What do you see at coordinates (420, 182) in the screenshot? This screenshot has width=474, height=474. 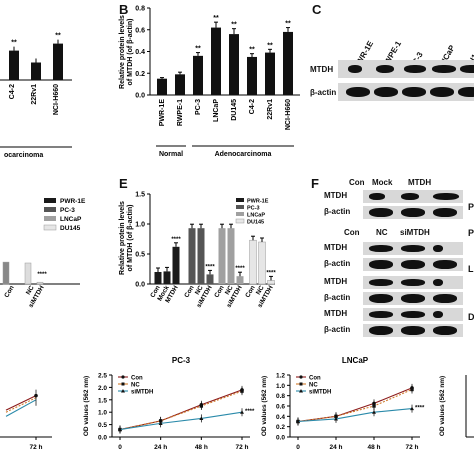 I see `blot-f-lane-label: MTDH` at bounding box center [420, 182].